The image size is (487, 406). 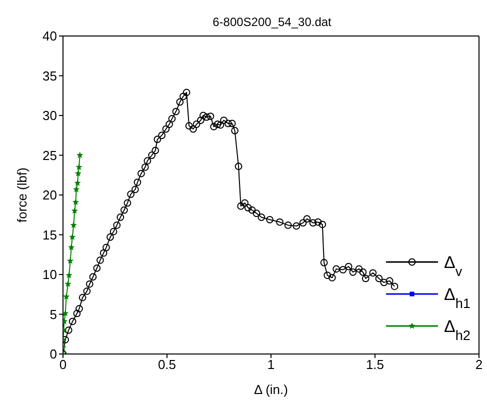 I want to click on y-tick-label: 10, so click(x=49, y=274).